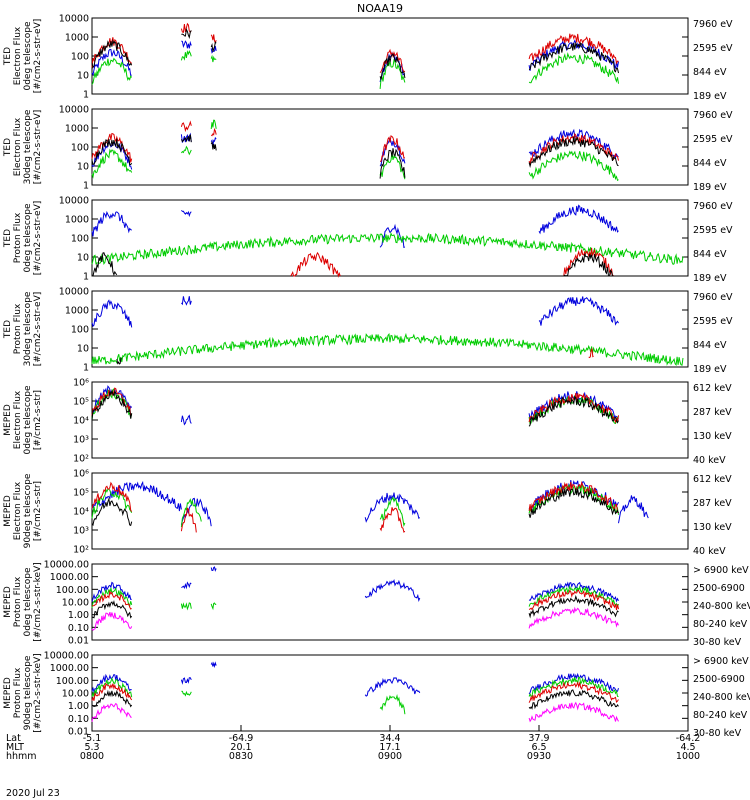 The image size is (750, 800). Describe the element at coordinates (21, 756) in the screenshot. I see `x-row-label: hhmm` at that location.